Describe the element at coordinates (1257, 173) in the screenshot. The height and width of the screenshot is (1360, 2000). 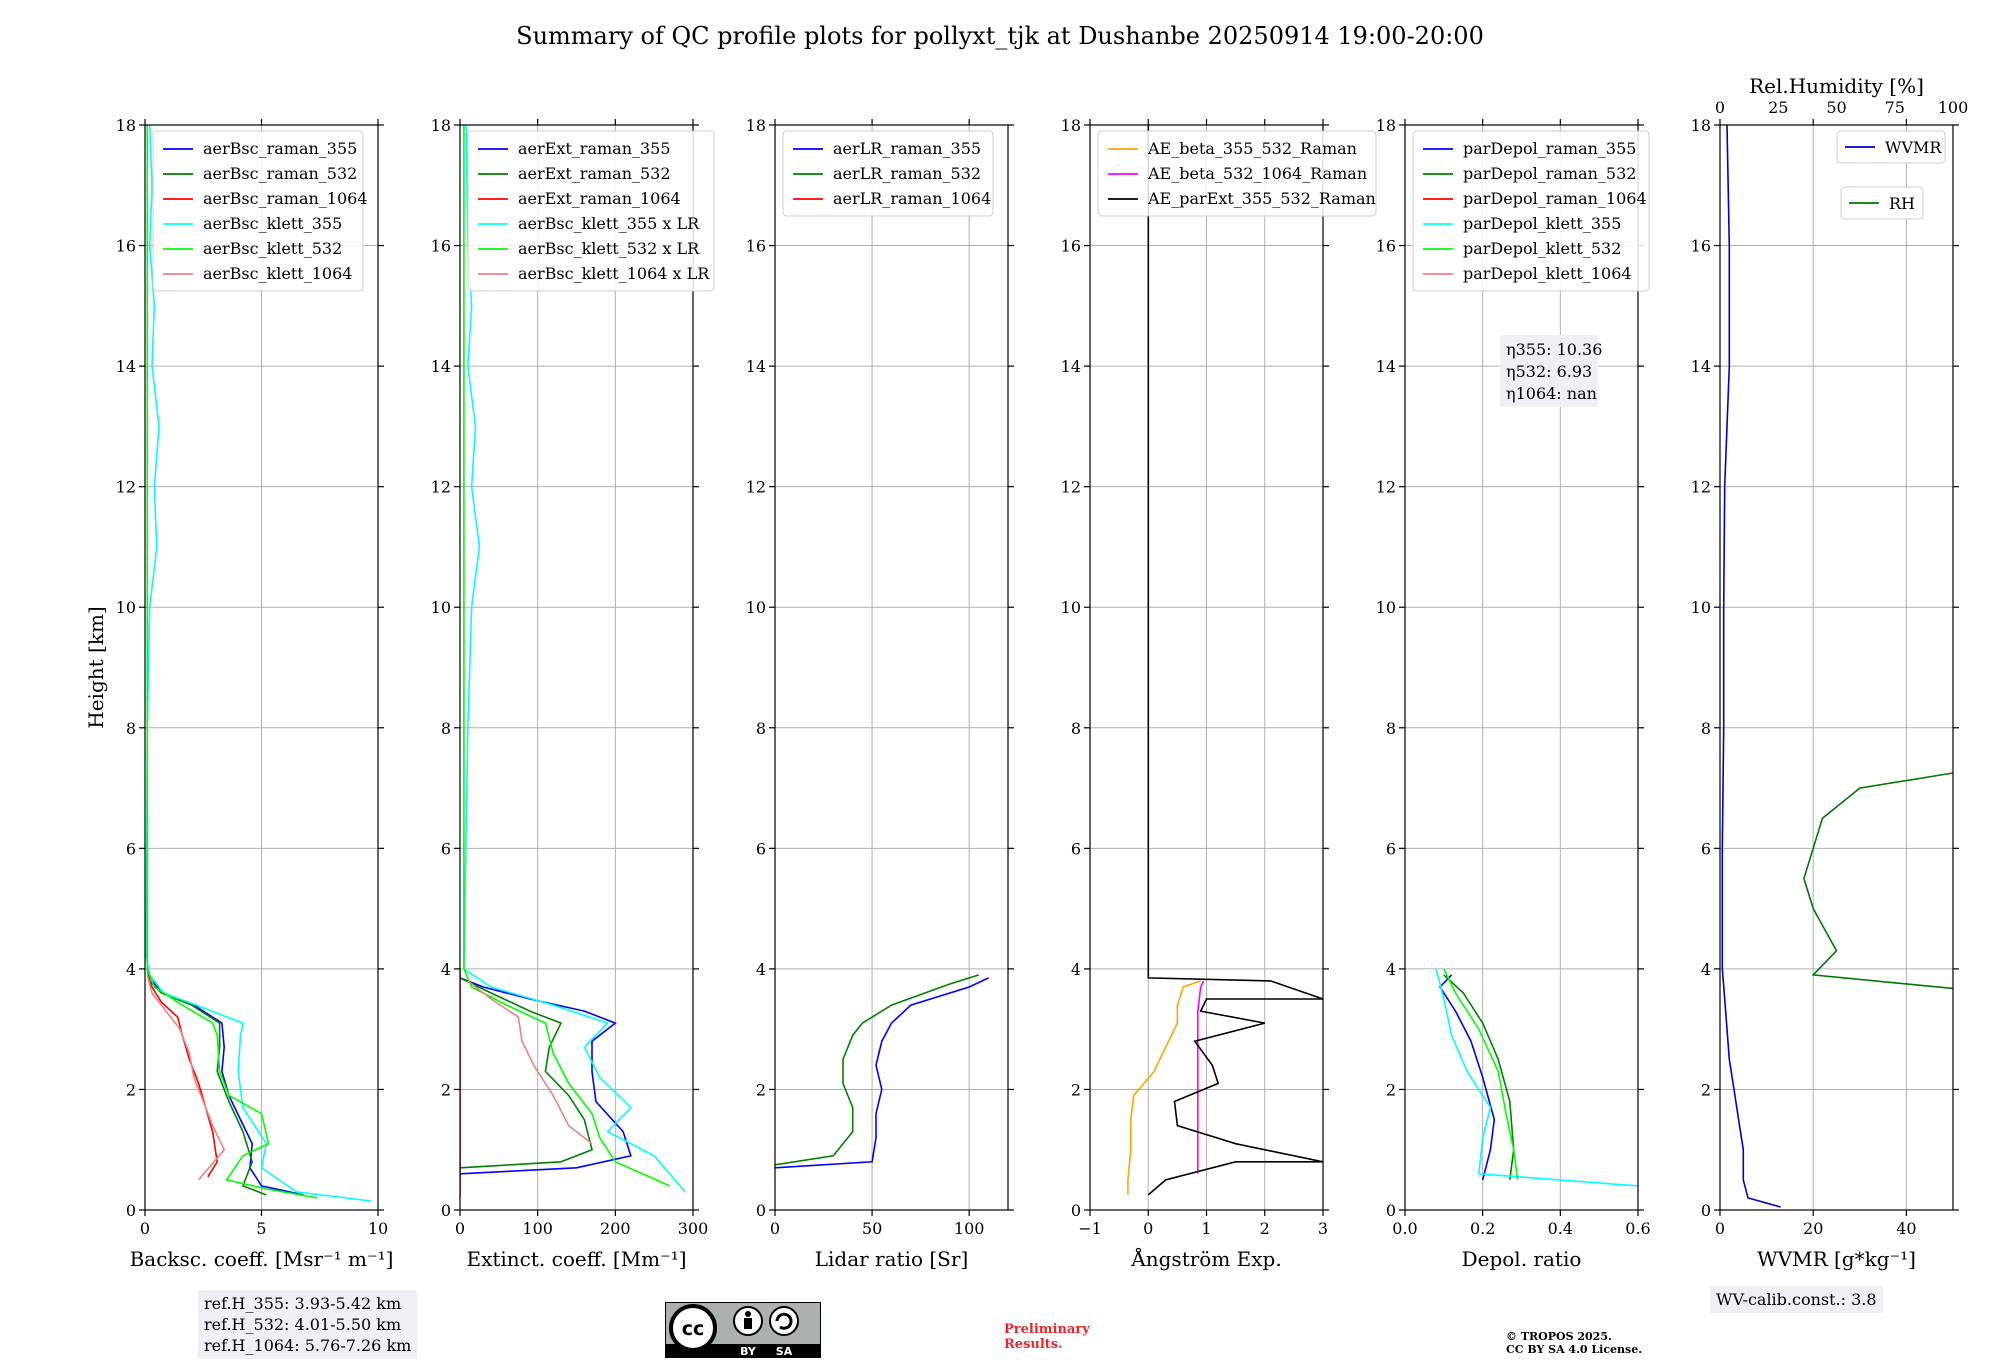
I see `legend-entry: AE_beta_532_1064_Raman` at that location.